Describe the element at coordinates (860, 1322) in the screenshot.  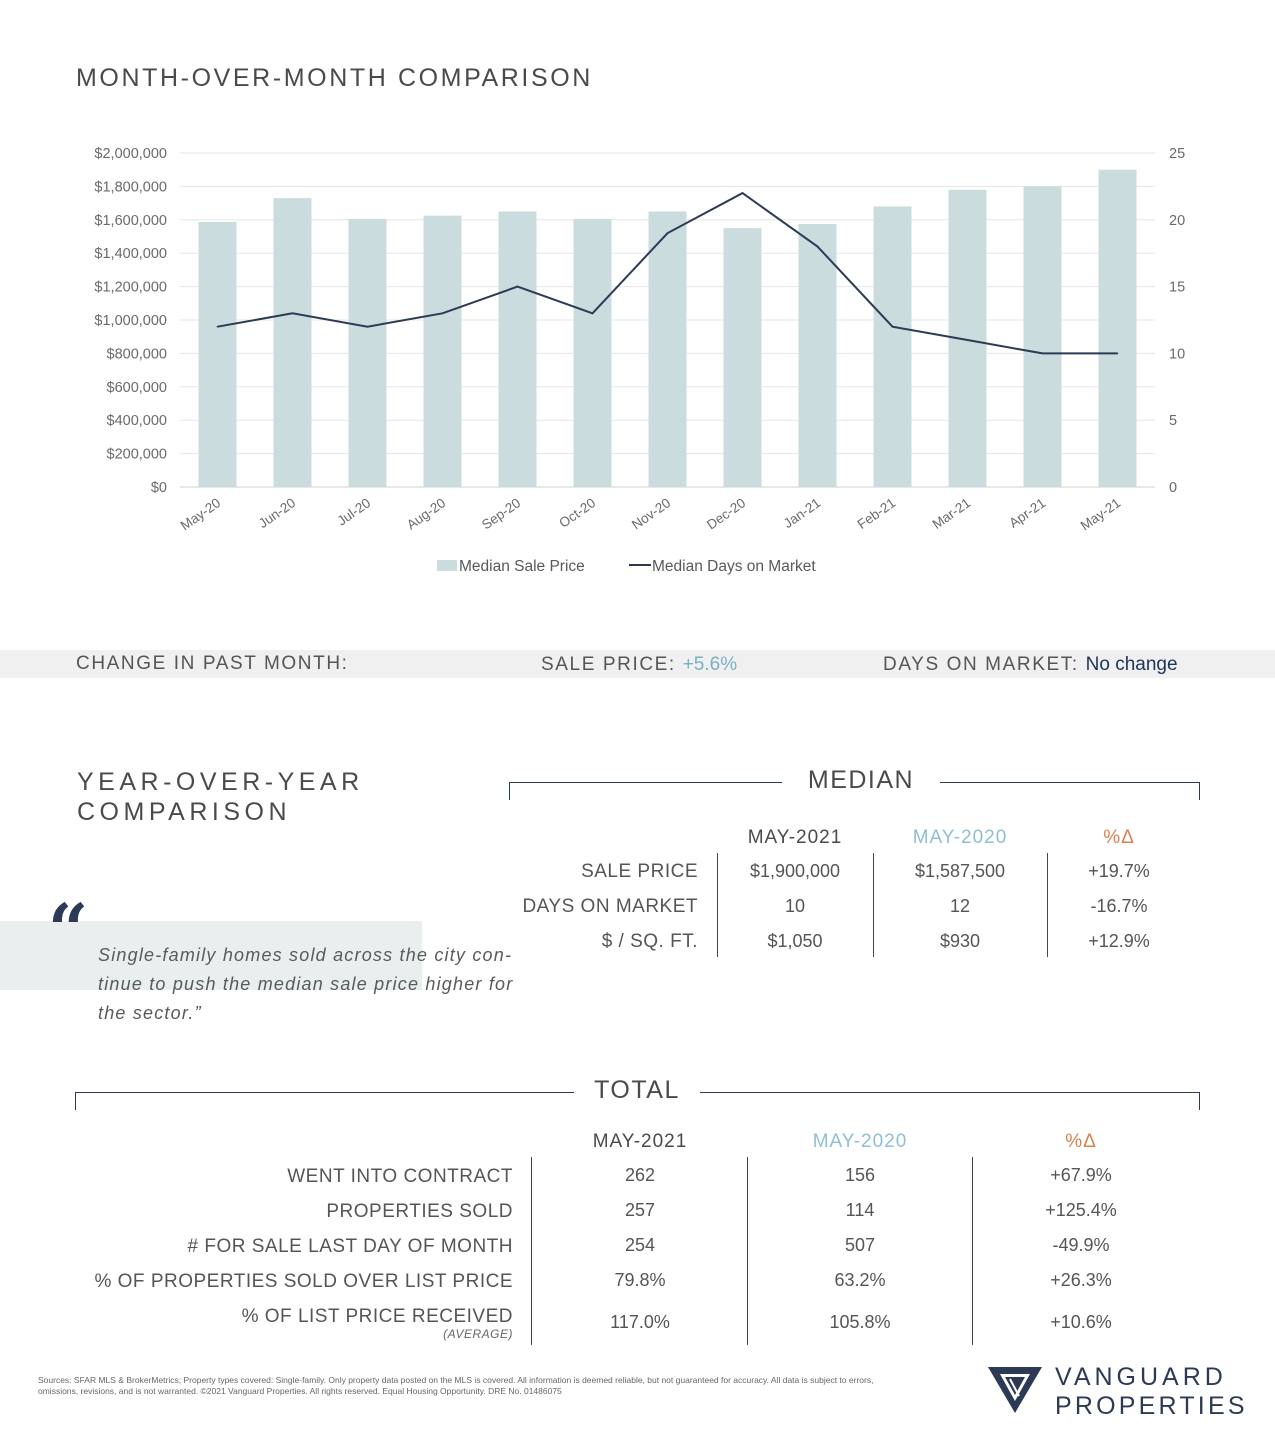
I see `total-cell-2020: 105.8%` at that location.